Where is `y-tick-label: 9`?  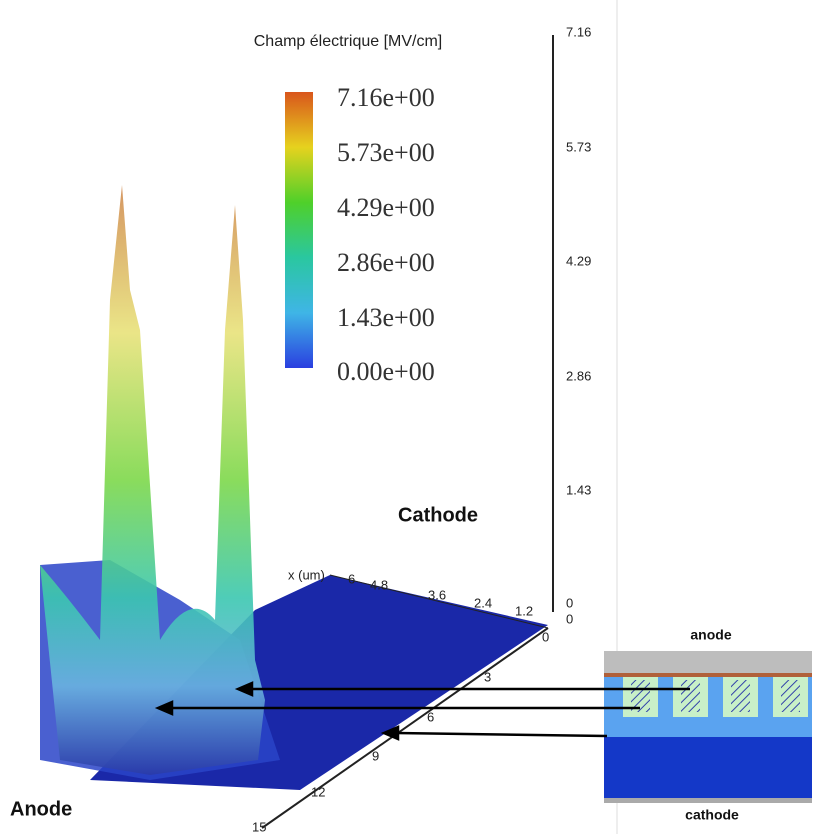 y-tick-label: 9 is located at coordinates (375, 755).